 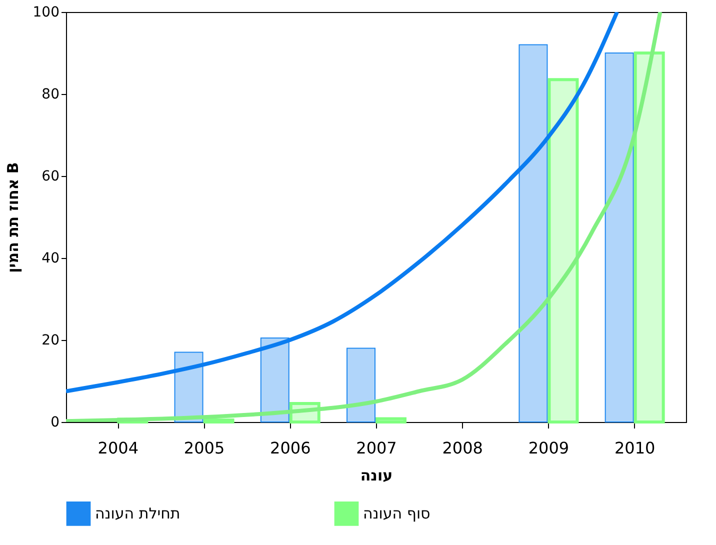 What do you see at coordinates (55, 422) in the screenshot?
I see `y-tick-label: 0` at bounding box center [55, 422].